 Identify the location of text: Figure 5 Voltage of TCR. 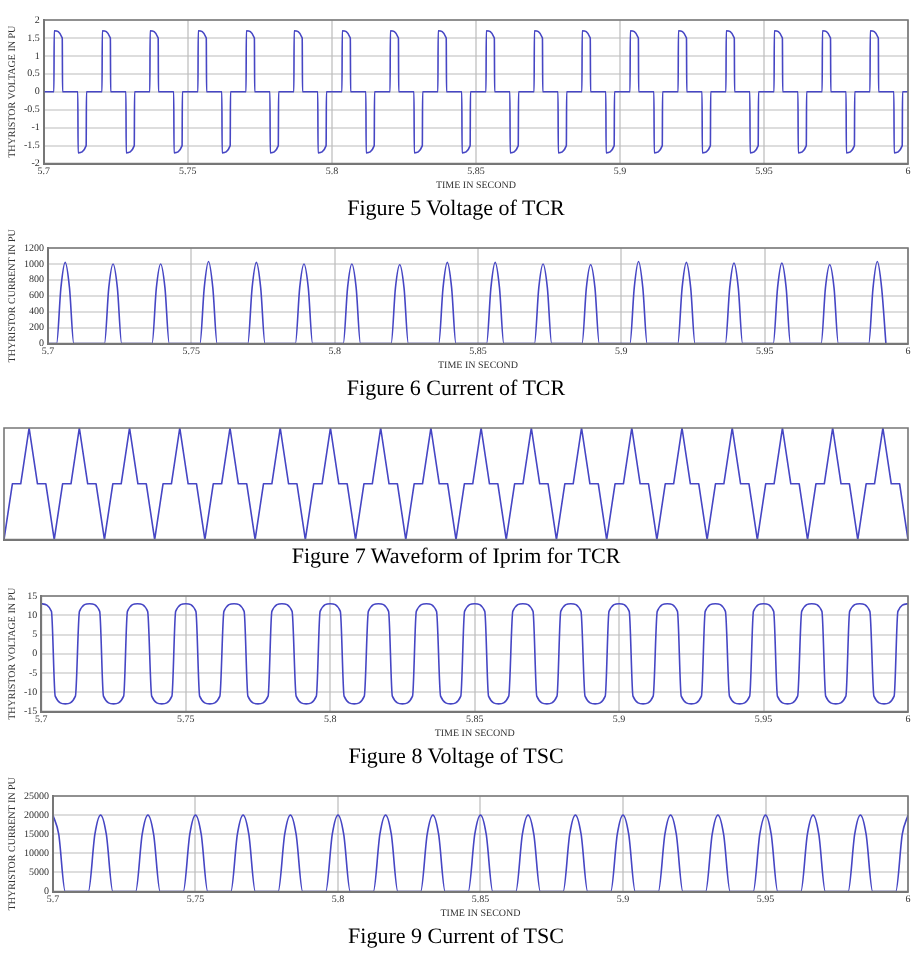
(457, 208).